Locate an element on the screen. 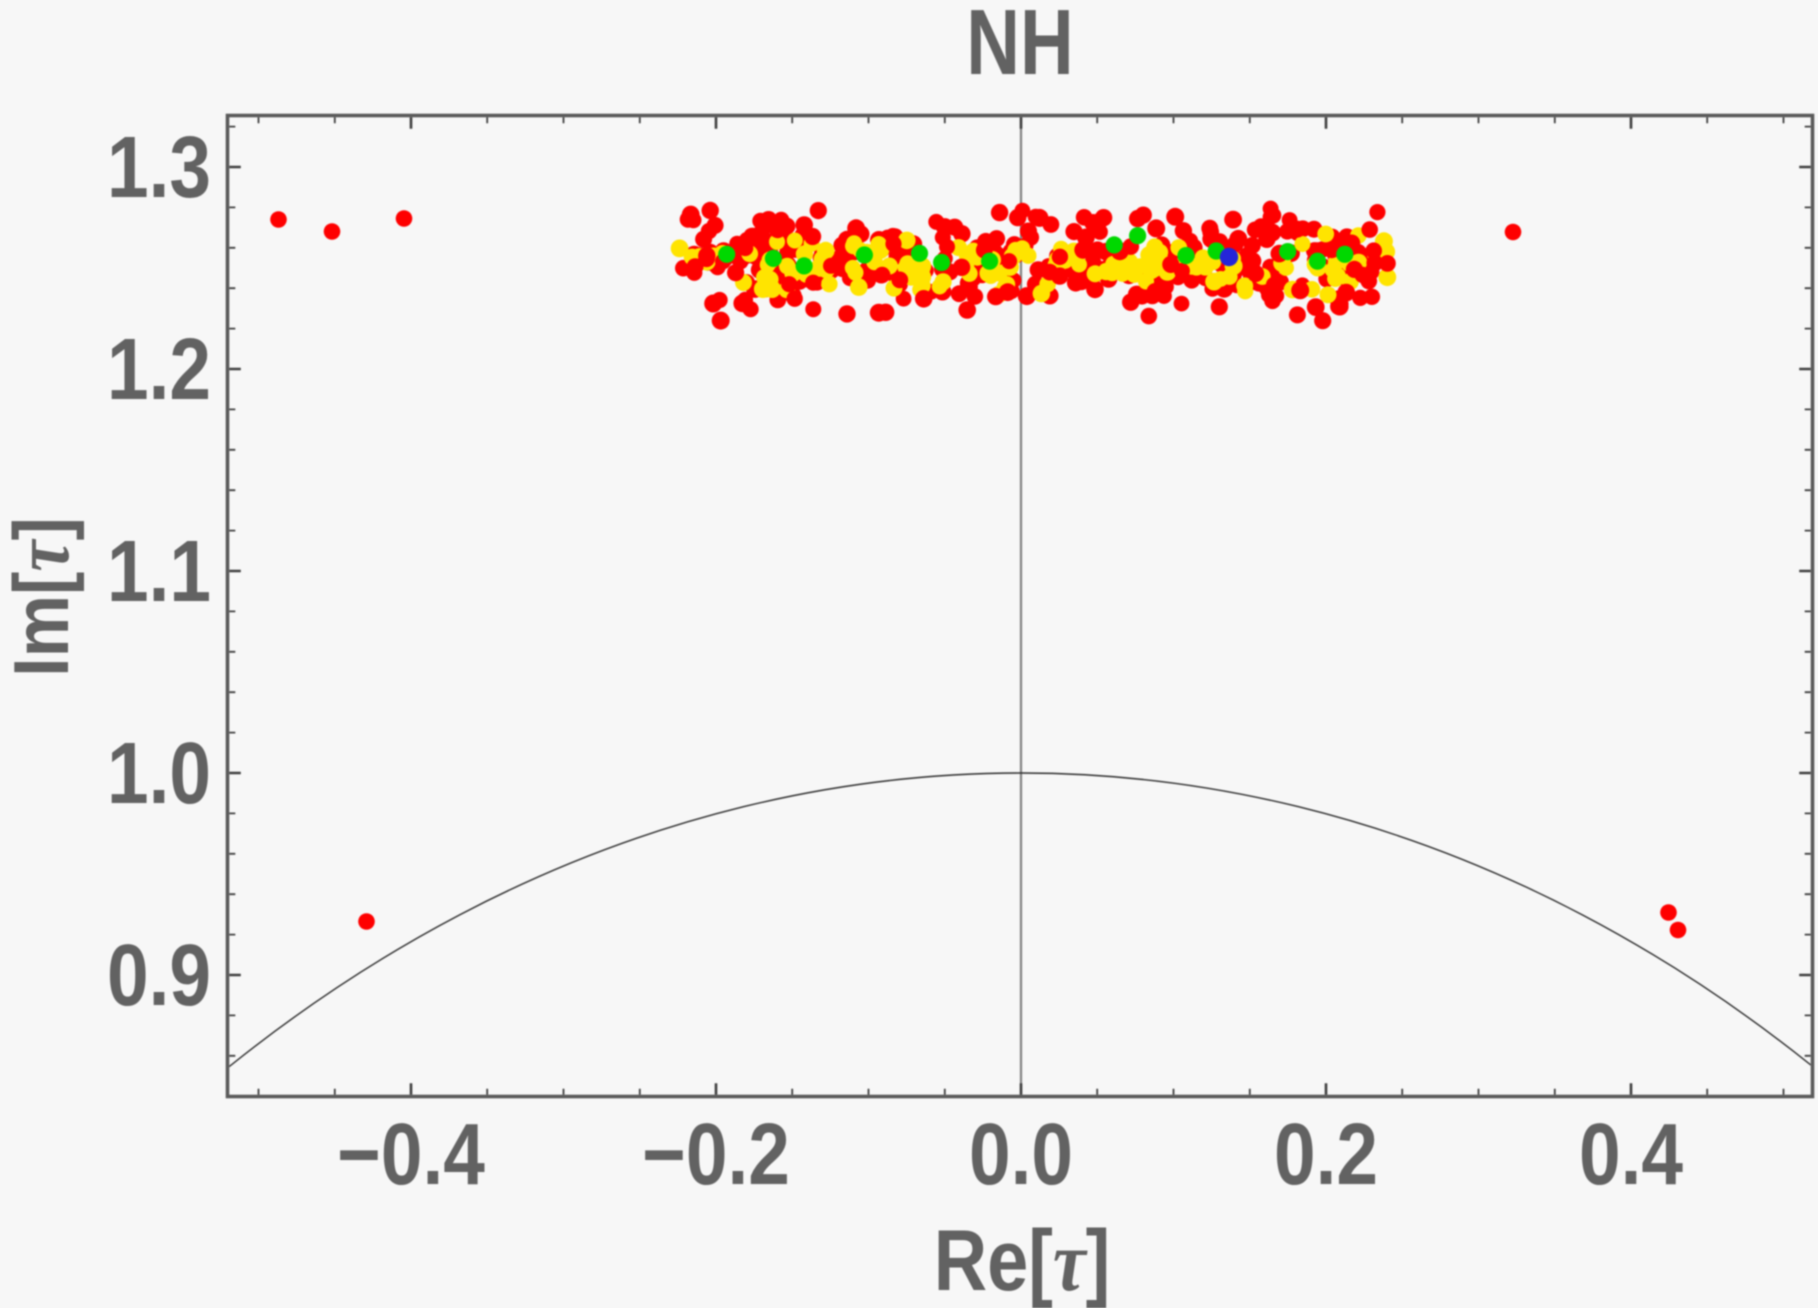  svg-text: NH is located at coordinates (1019, 47).